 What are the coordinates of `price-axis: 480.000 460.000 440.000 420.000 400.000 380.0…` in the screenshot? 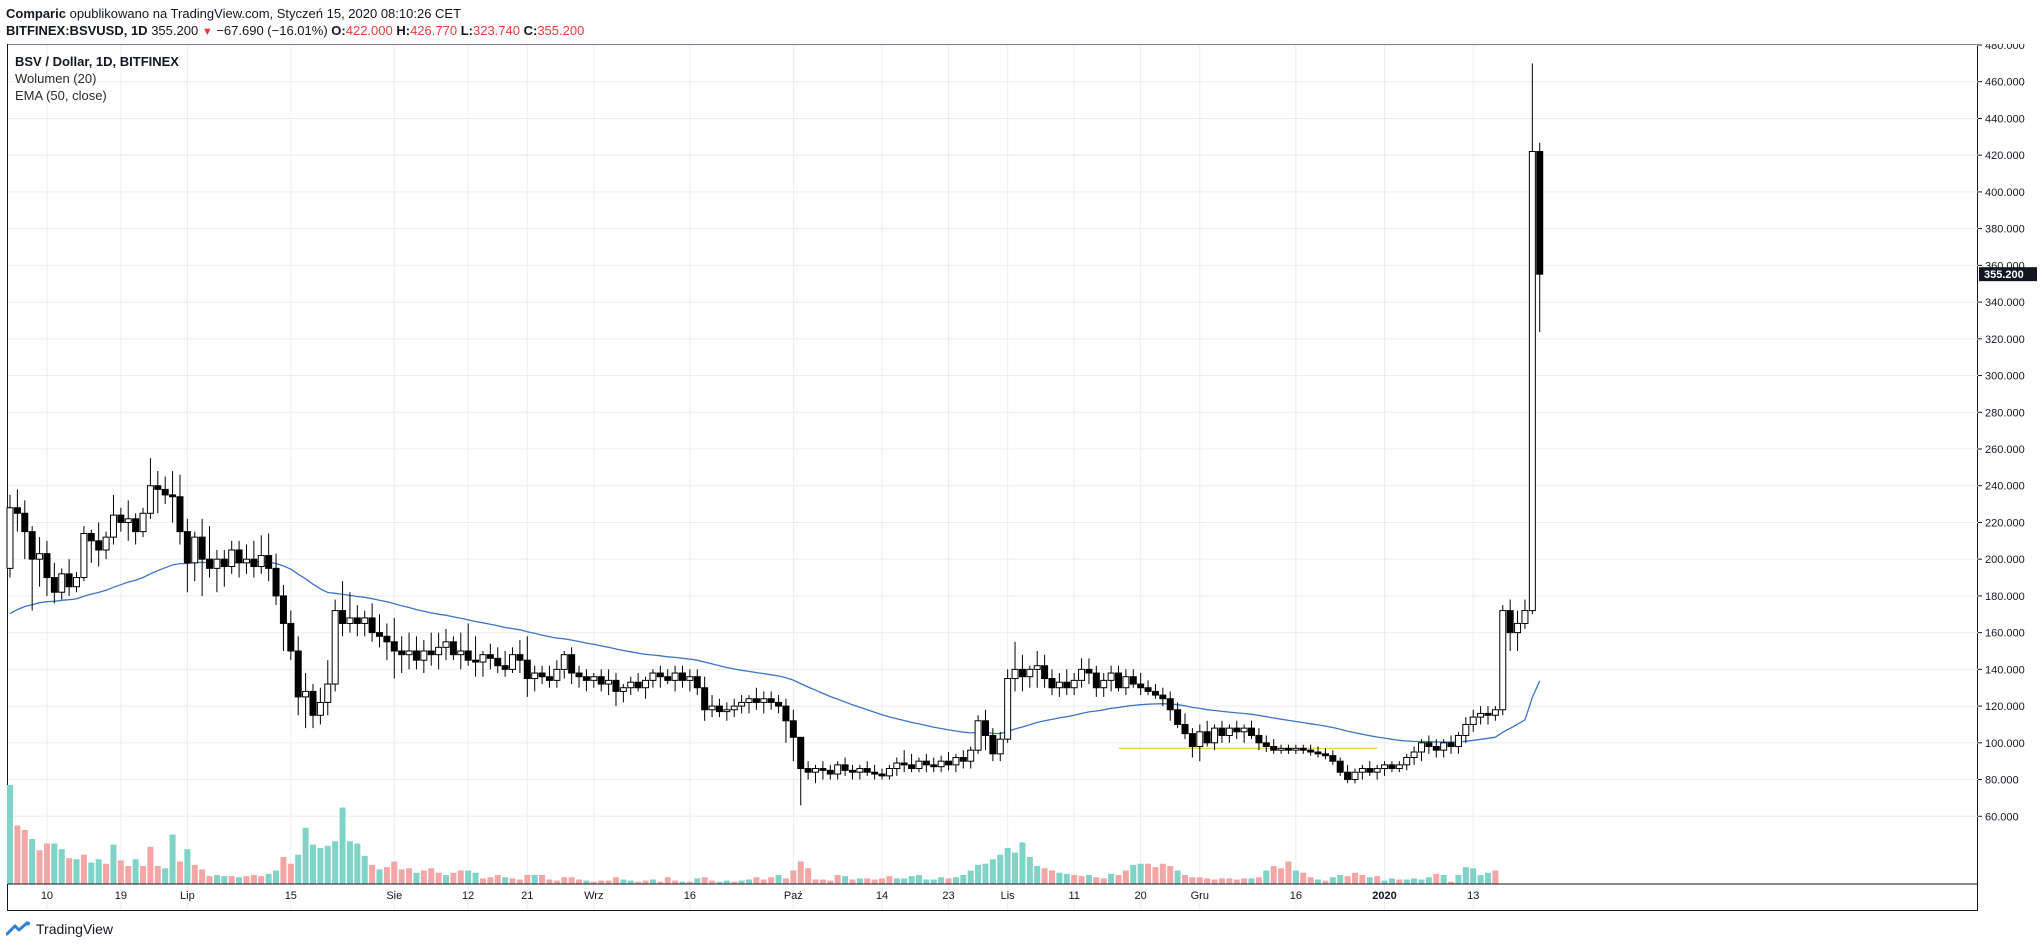 It's located at (2001, 433).